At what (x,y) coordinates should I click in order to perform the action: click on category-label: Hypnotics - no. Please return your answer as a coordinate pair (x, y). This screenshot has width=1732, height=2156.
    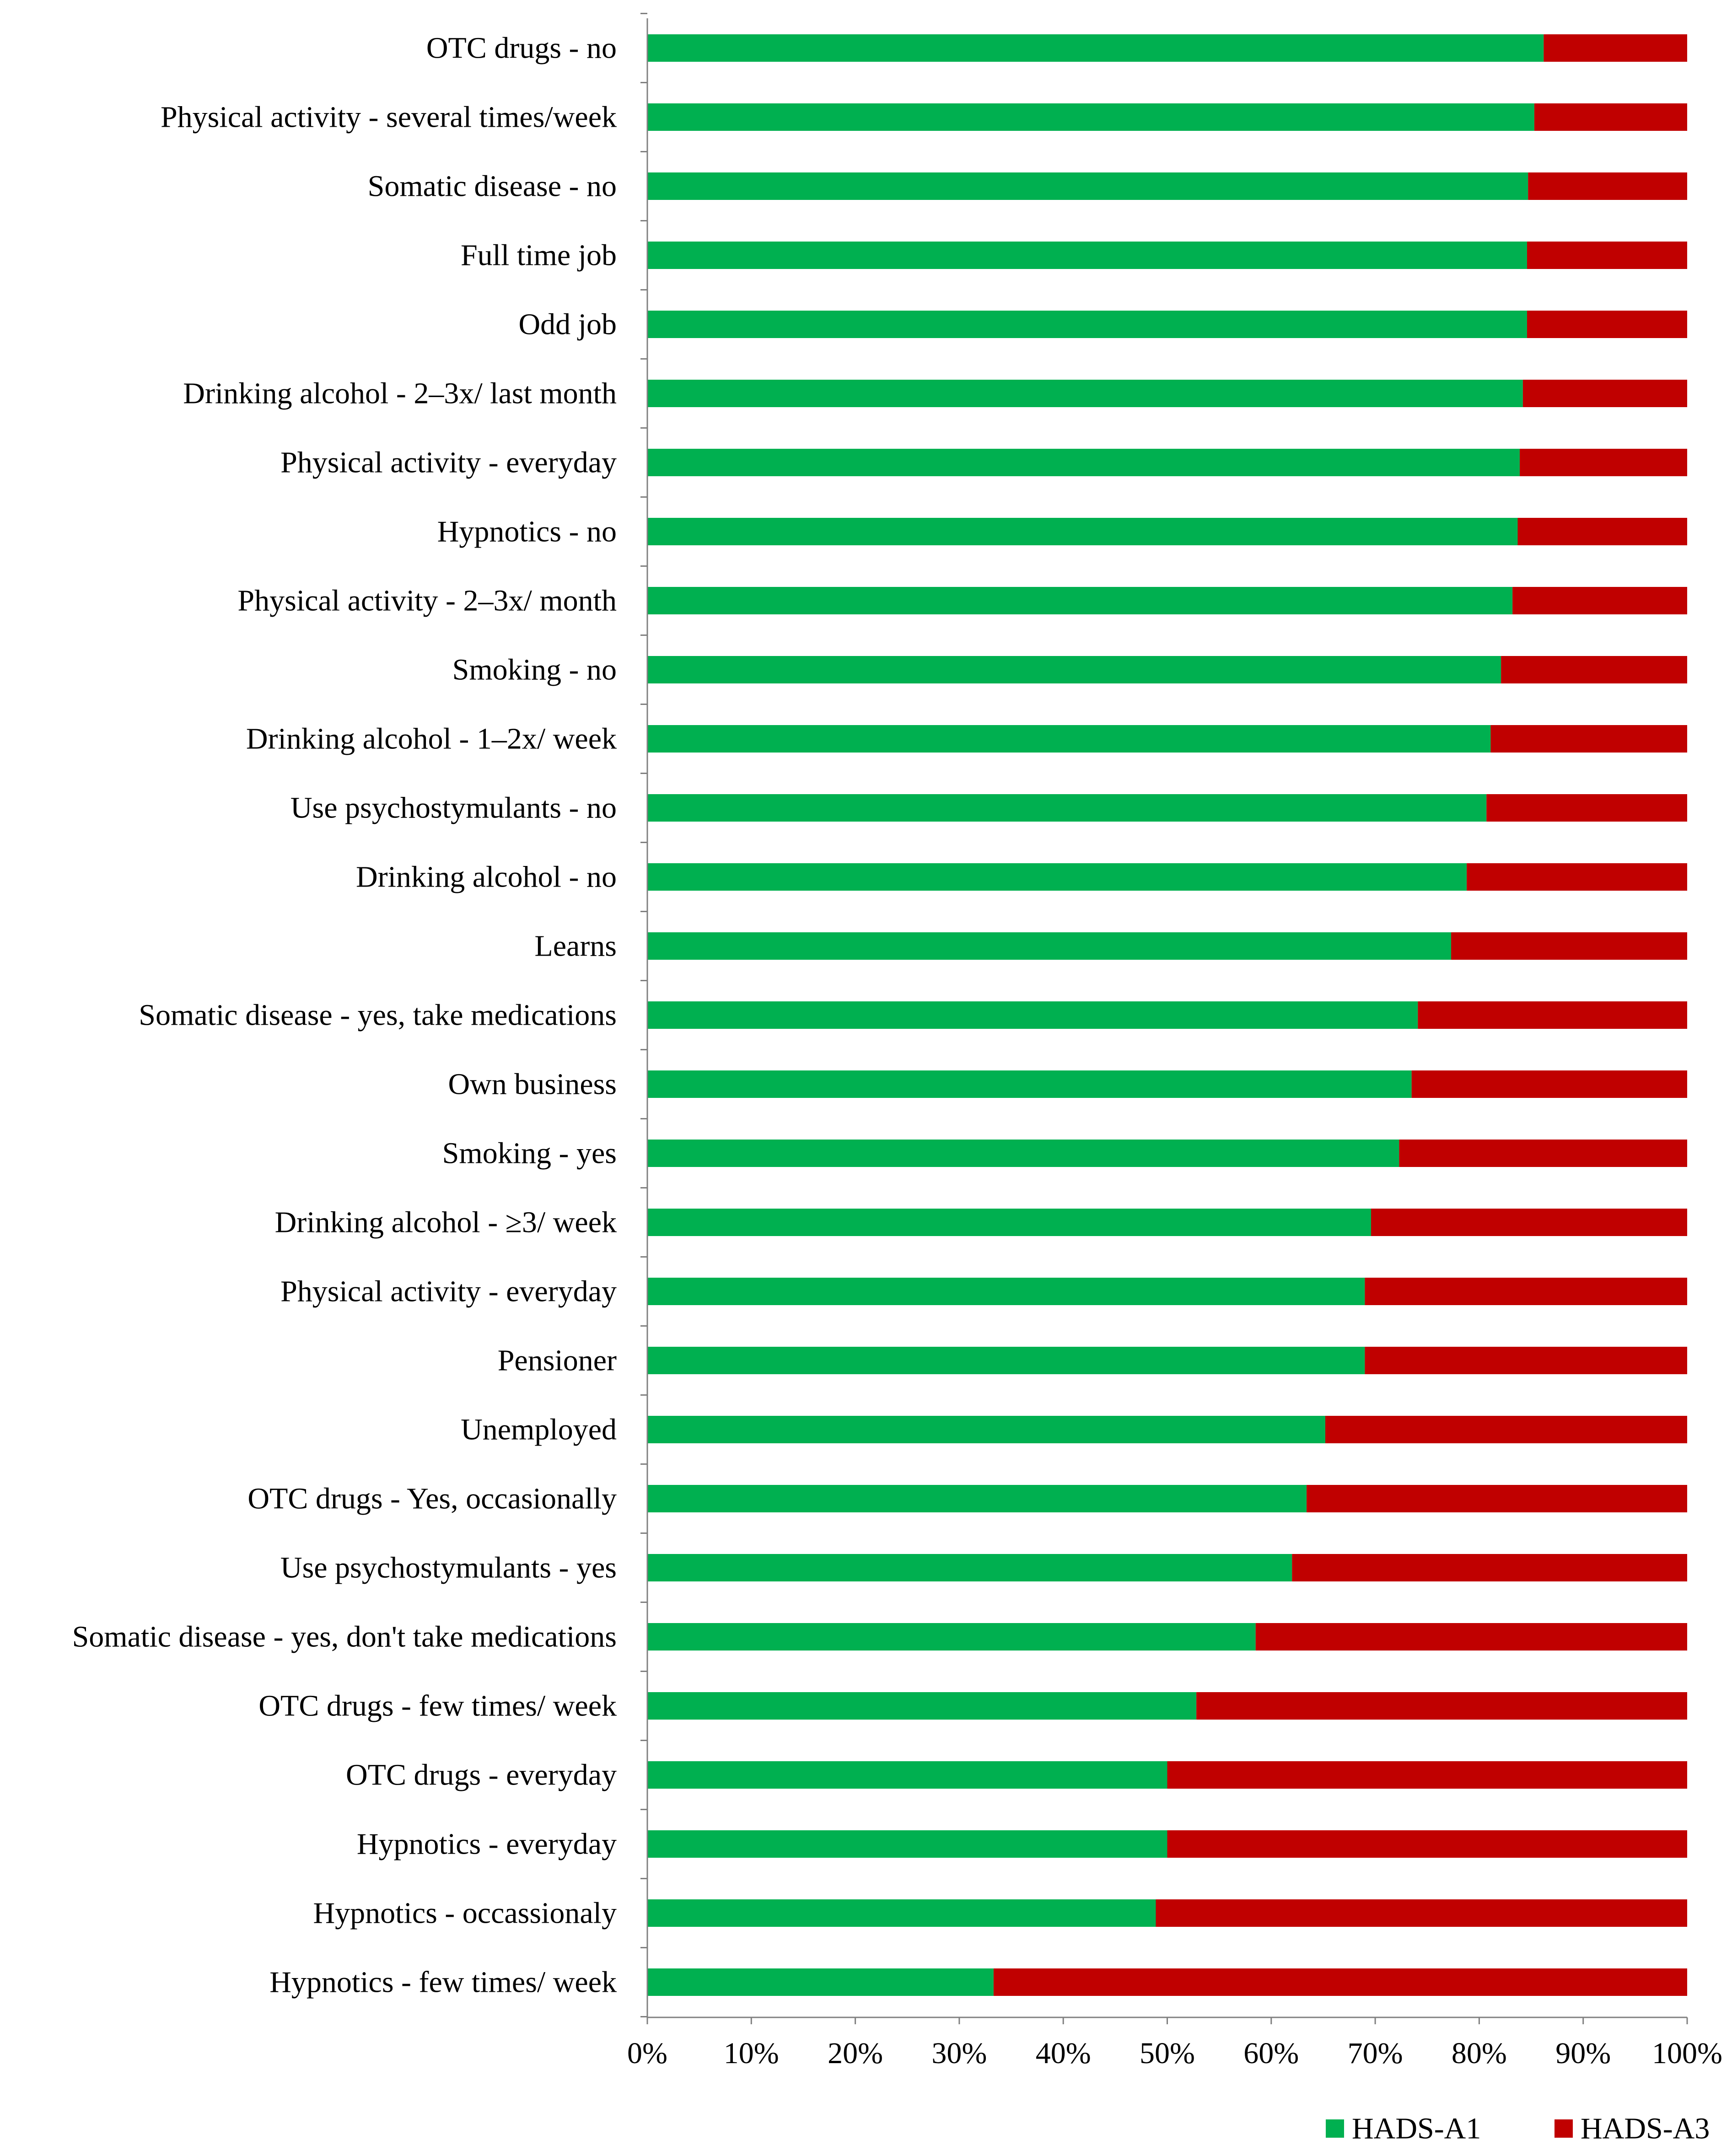
    Looking at the image, I should click on (527, 531).